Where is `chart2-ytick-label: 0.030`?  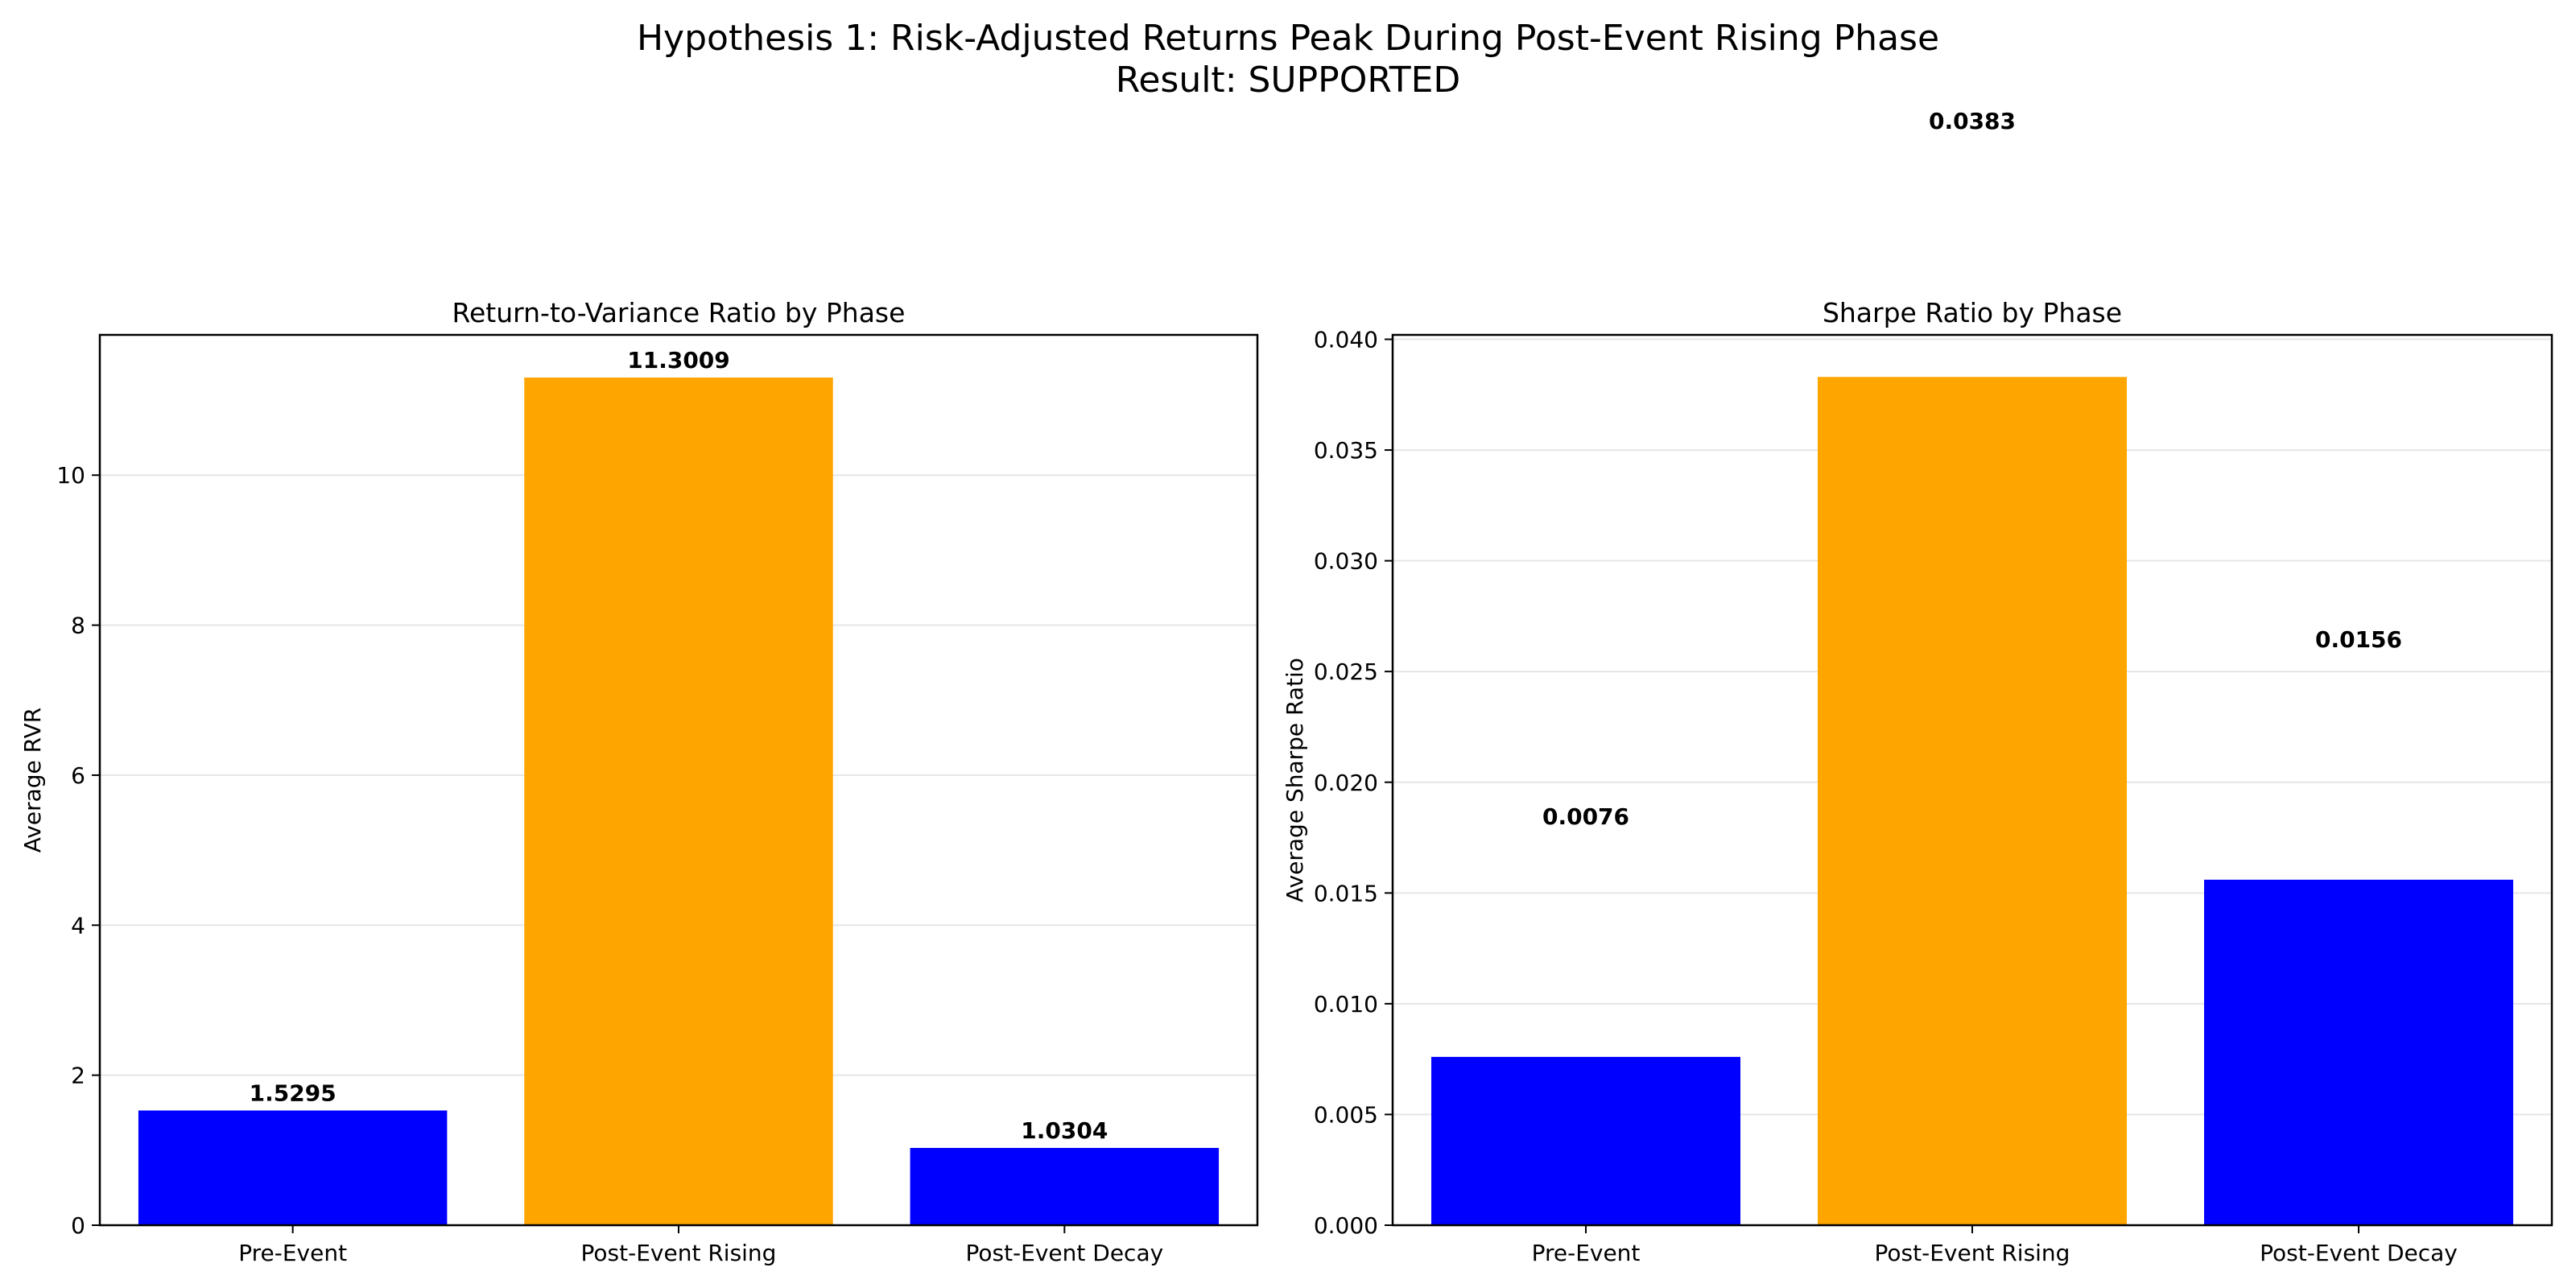
chart2-ytick-label: 0.030 is located at coordinates (1346, 561).